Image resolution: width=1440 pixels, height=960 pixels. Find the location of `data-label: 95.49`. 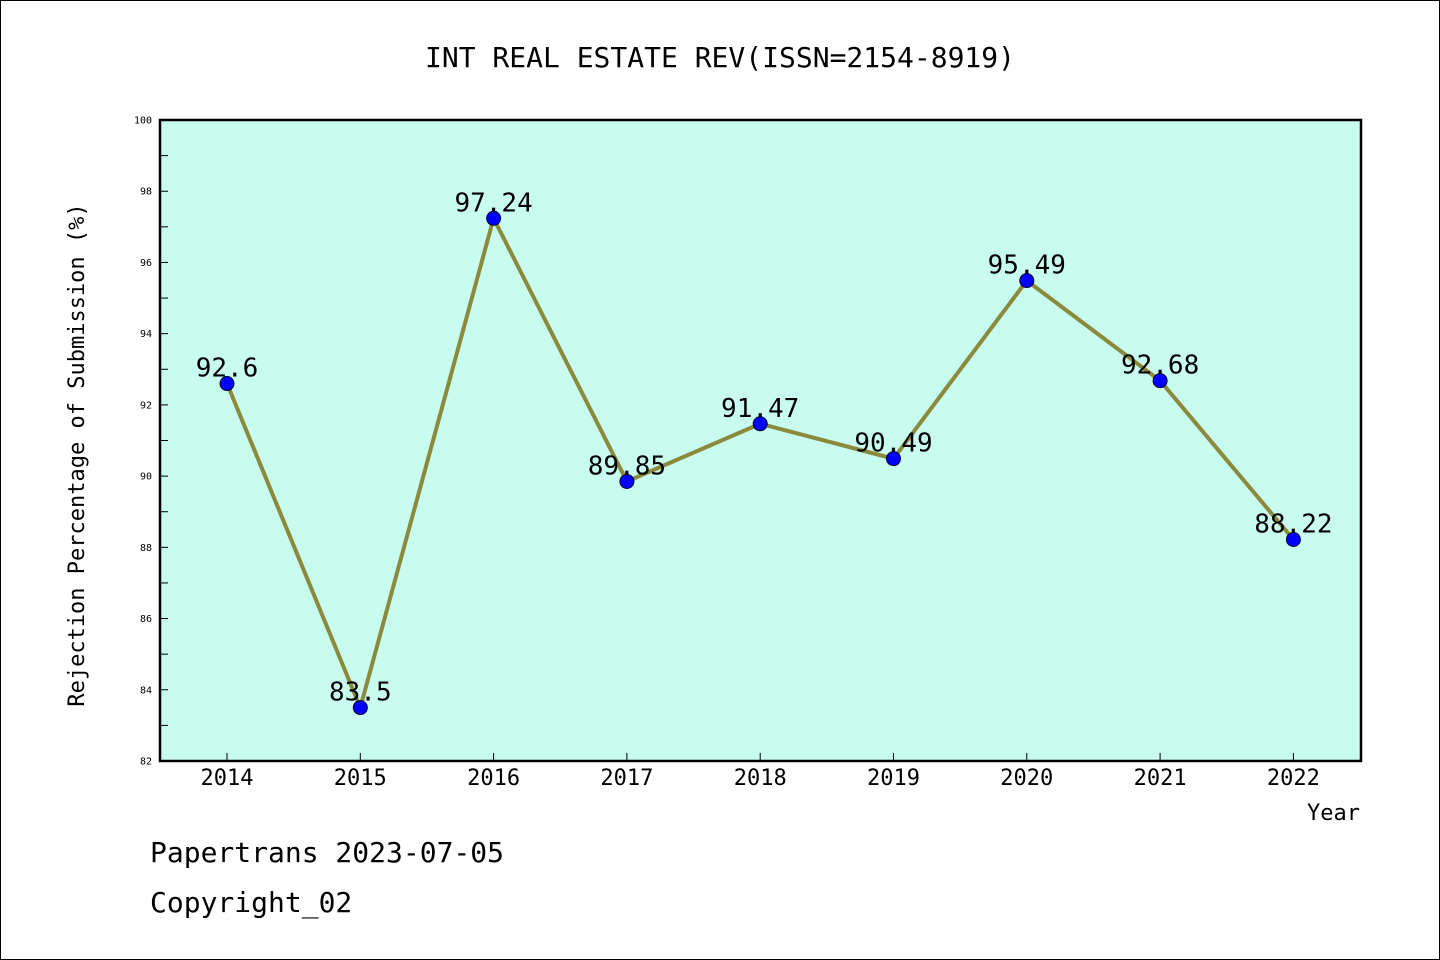

data-label: 95.49 is located at coordinates (1027, 266).